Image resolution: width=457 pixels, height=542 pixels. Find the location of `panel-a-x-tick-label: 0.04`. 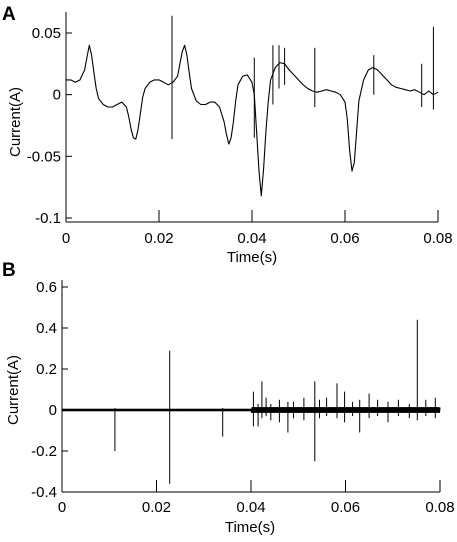

panel-a-x-tick-label: 0.04 is located at coordinates (251, 238).